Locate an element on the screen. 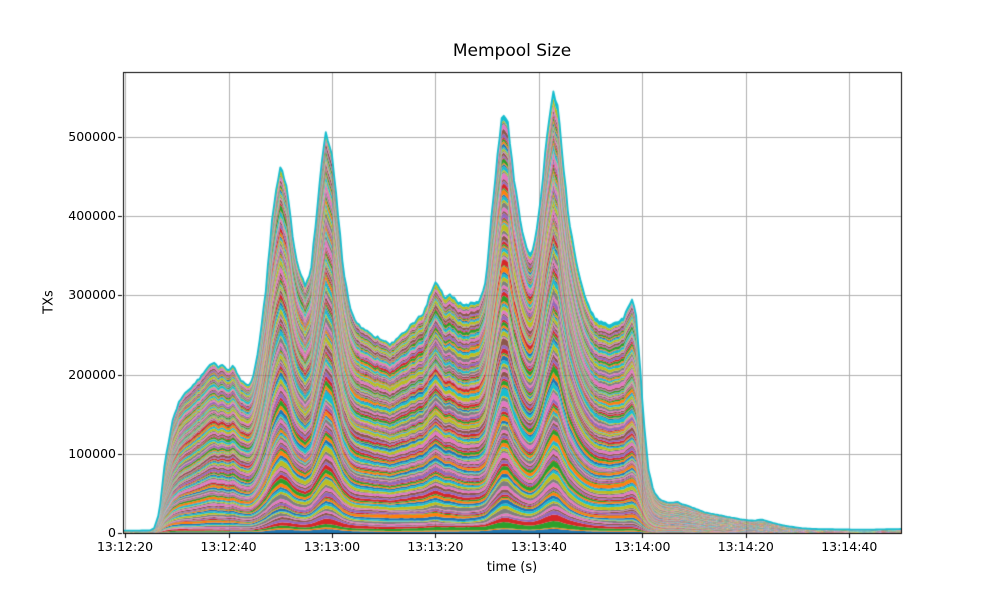 The image size is (1000, 600). y-tick-label: 200000 is located at coordinates (92, 374).